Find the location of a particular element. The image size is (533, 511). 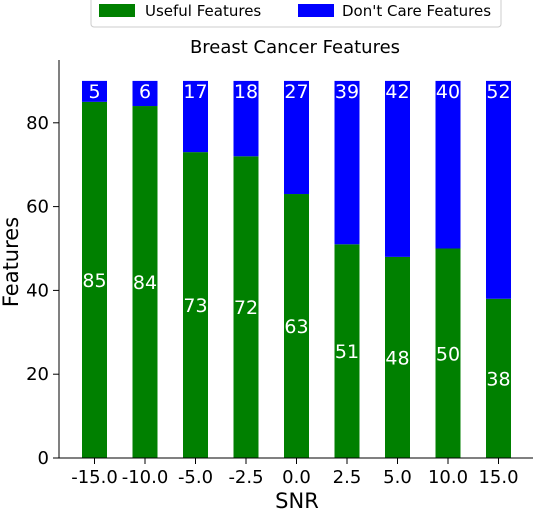

y-tick-label-40: 40 is located at coordinates (37, 290).